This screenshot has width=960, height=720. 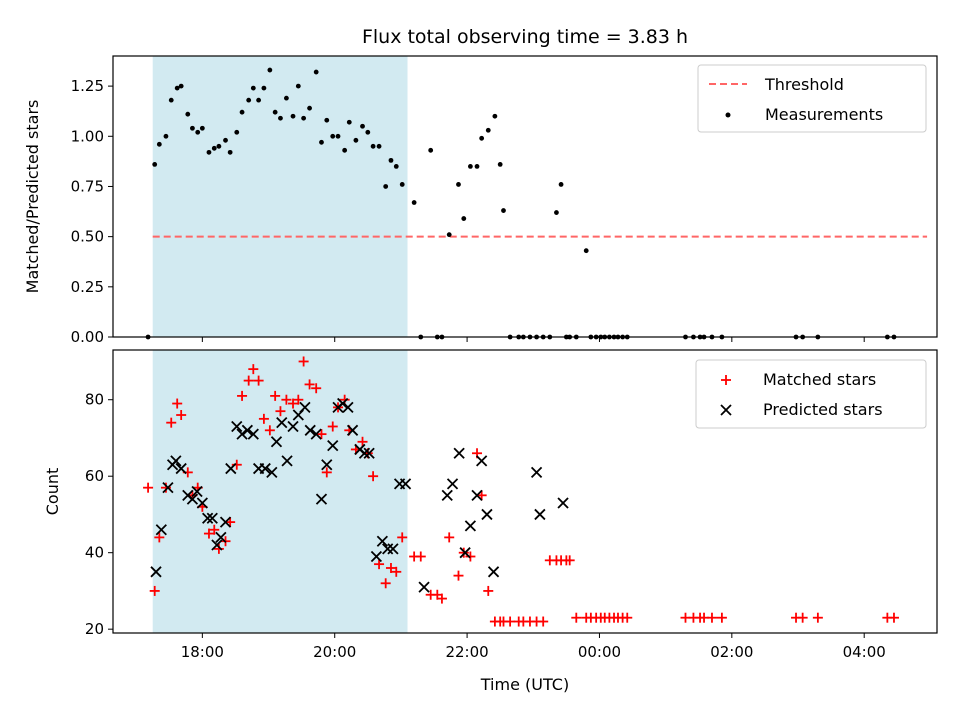 I want to click on ratio-y-tick-label: 0.50, so click(x=87, y=237).